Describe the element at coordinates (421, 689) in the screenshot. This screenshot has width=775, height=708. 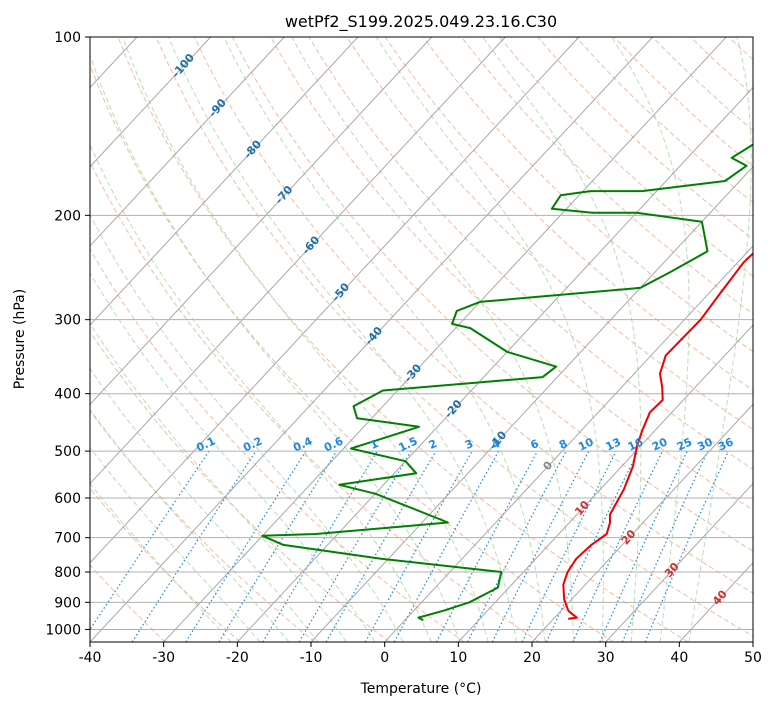
I see `x-axis-label: Temperature (°C)` at that location.